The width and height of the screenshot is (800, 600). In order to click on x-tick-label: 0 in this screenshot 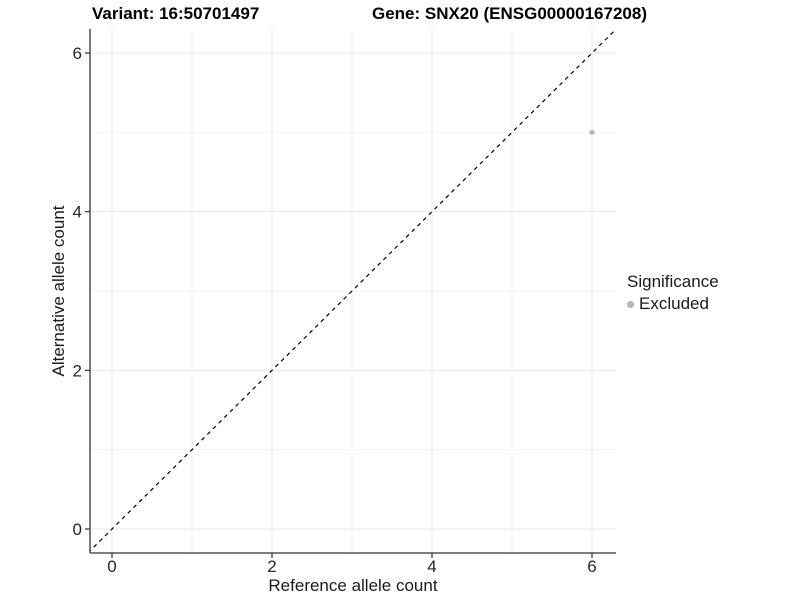, I will do `click(111, 566)`.